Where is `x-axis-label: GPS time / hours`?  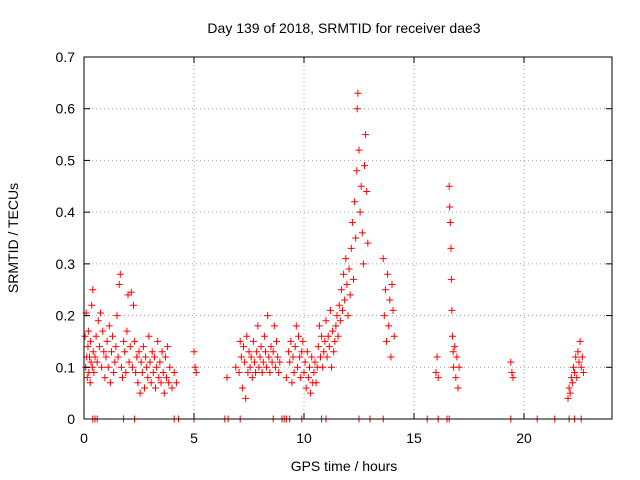
x-axis-label: GPS time / hours is located at coordinates (344, 466).